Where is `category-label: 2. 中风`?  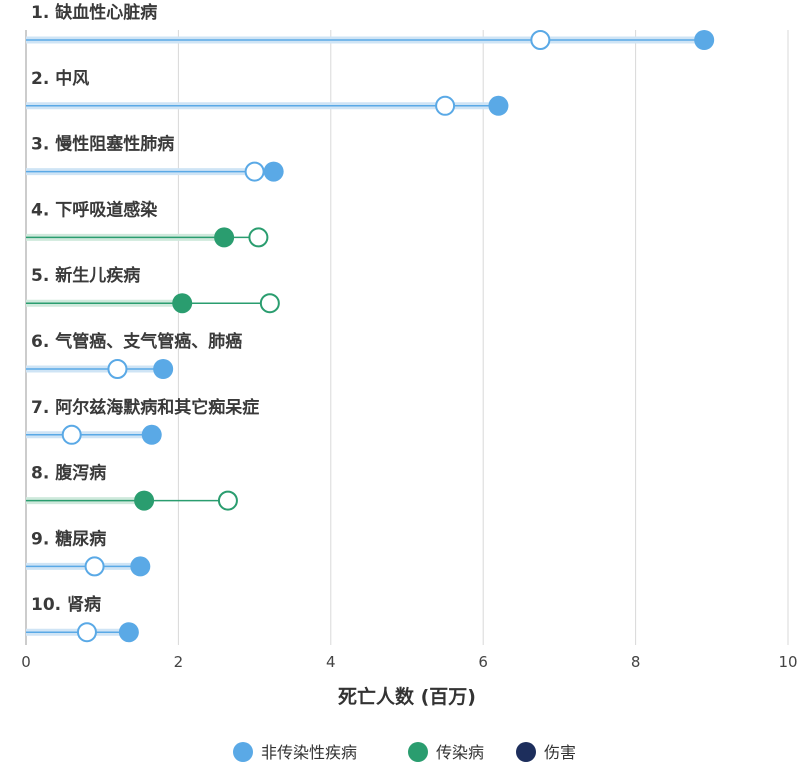
category-label: 2. 中风 is located at coordinates (60, 78).